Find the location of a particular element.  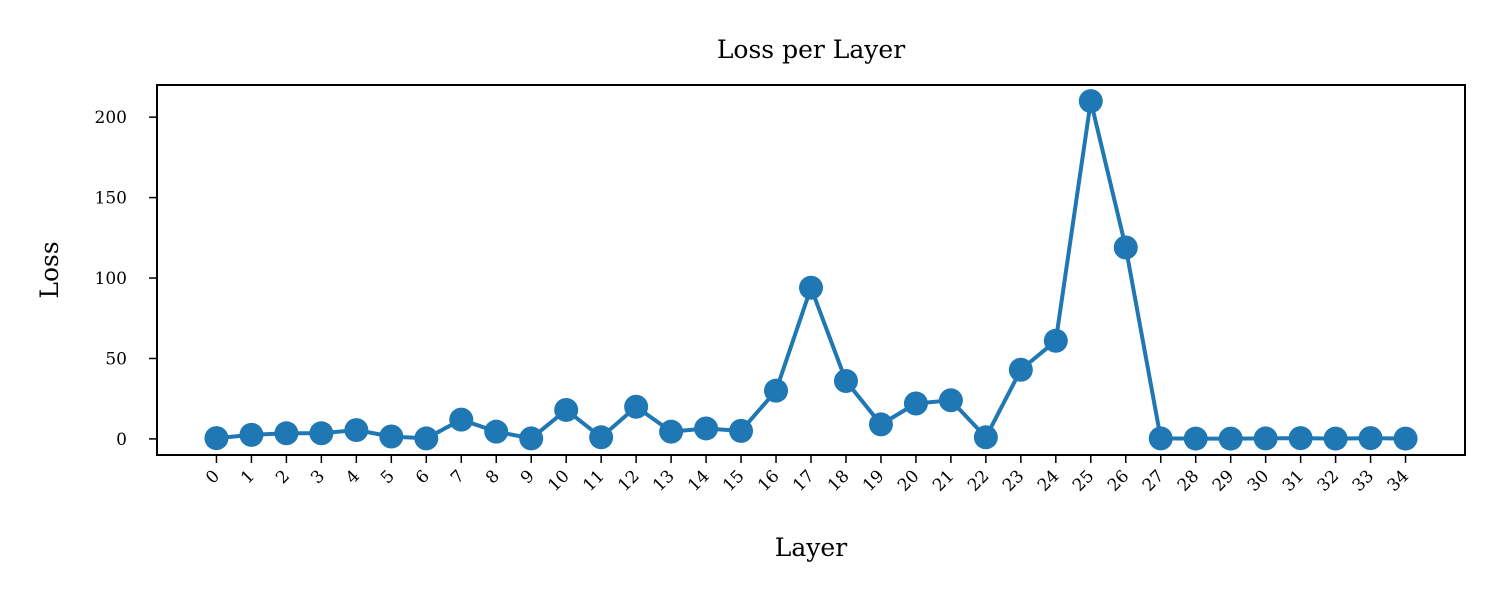

x-tick-label: 19 is located at coordinates (873, 480).